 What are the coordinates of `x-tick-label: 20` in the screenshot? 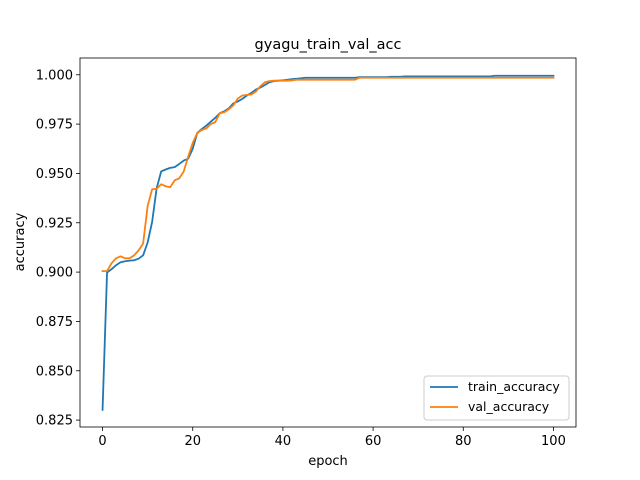 It's located at (192, 441).